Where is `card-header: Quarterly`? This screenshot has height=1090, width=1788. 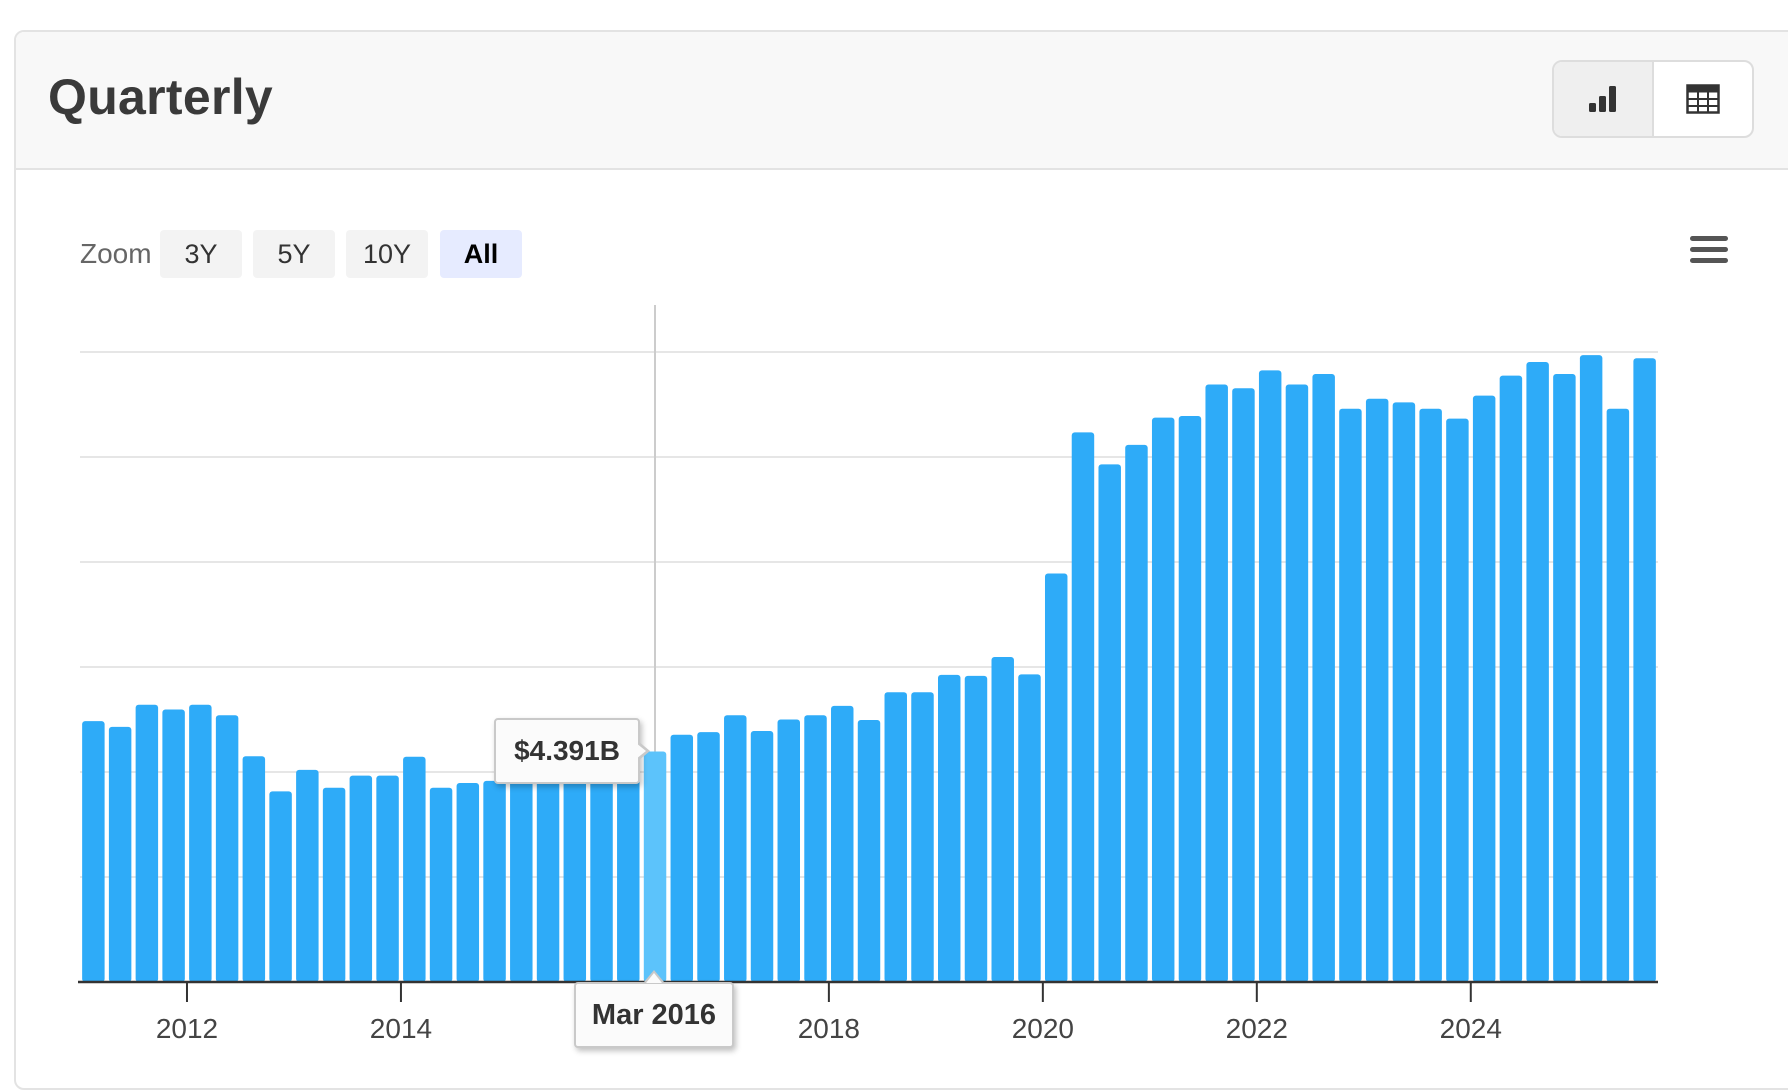 card-header: Quarterly is located at coordinates (902, 101).